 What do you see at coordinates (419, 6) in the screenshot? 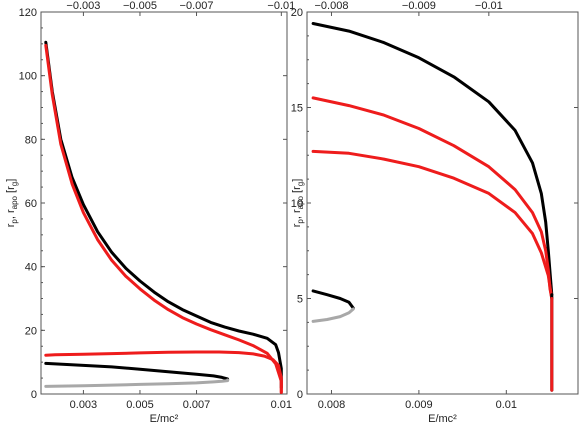
I see `top-tick-label: −0.009` at bounding box center [419, 6].